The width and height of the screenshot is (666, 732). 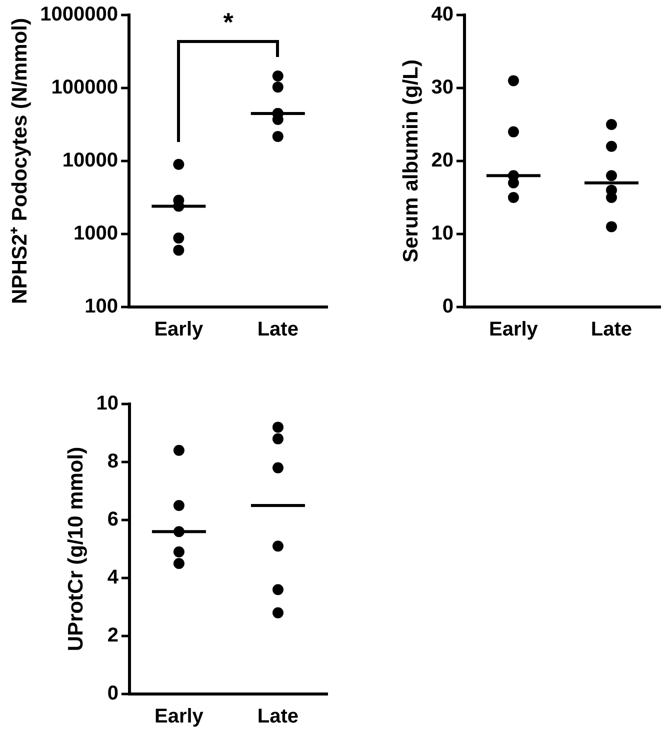 What do you see at coordinates (442, 15) in the screenshot?
I see `y-tick-label: 40` at bounding box center [442, 15].